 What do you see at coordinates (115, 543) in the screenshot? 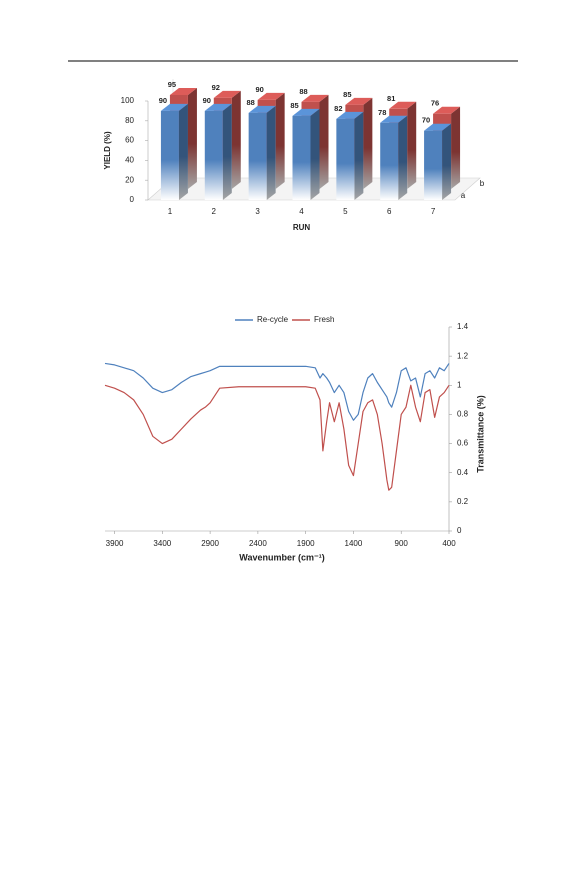
I see `x-tick-label: 3900` at bounding box center [115, 543].